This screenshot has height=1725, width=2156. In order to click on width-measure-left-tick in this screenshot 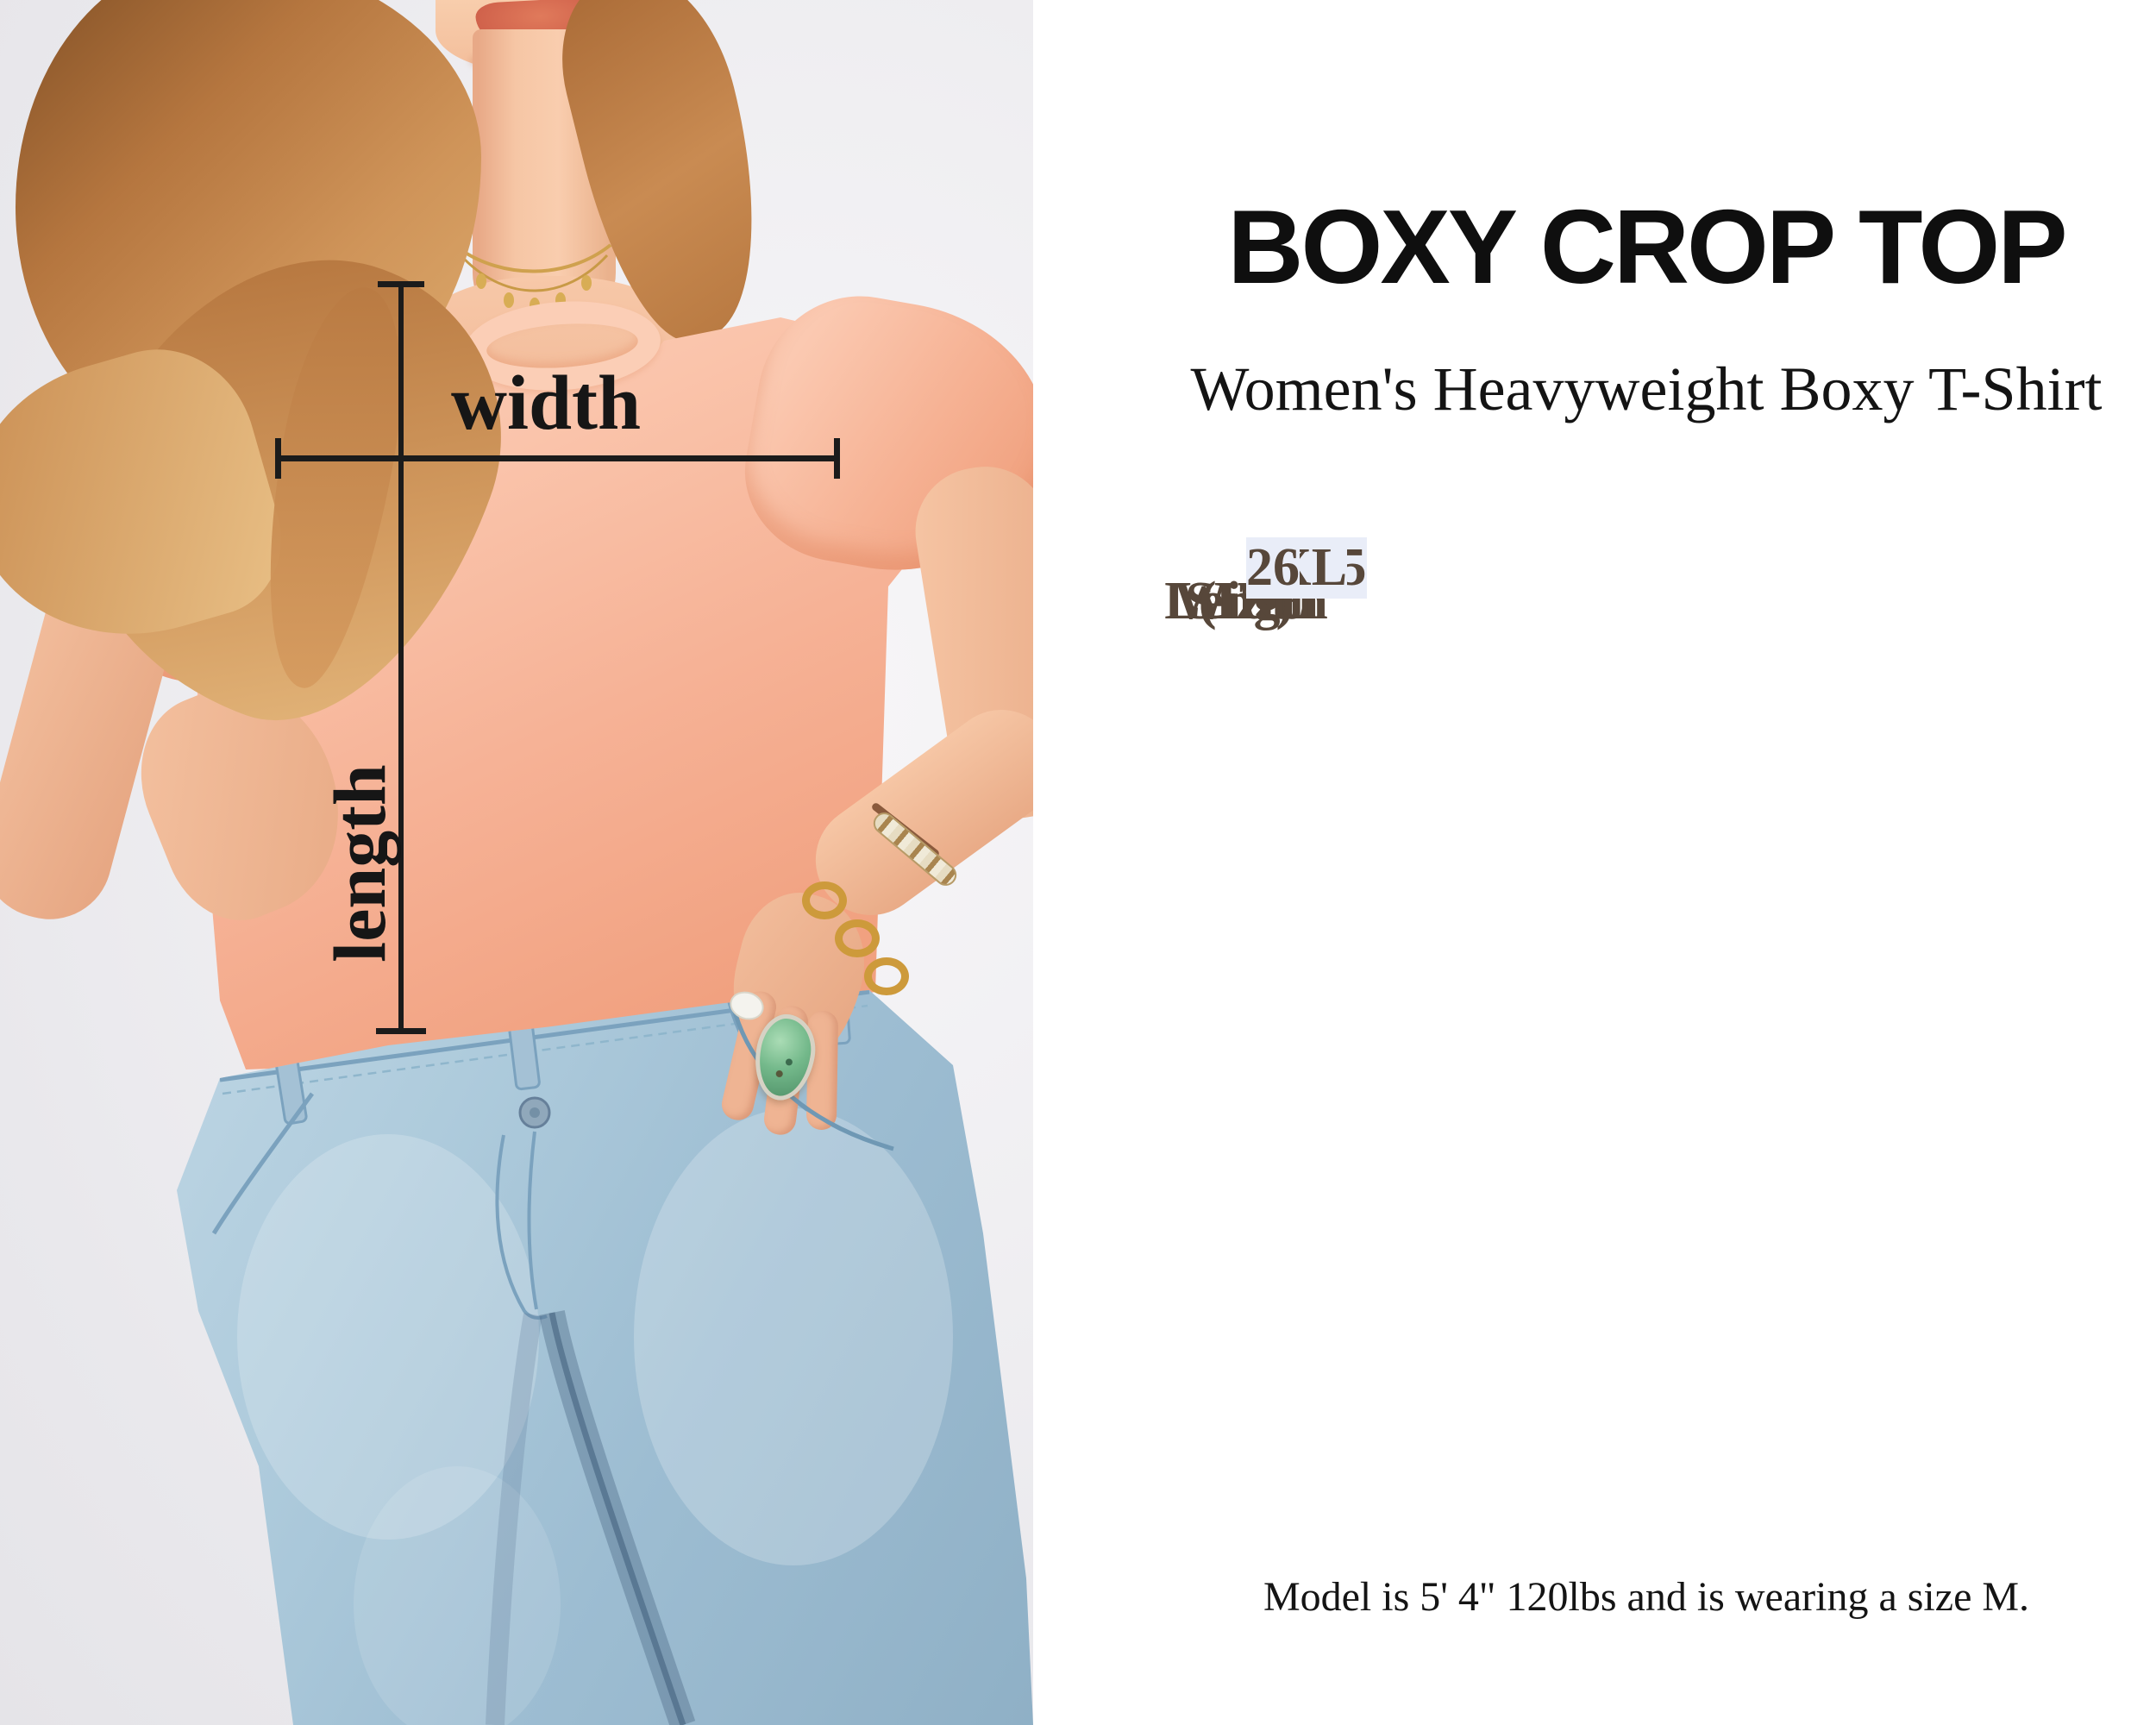, I will do `click(278, 459)`.